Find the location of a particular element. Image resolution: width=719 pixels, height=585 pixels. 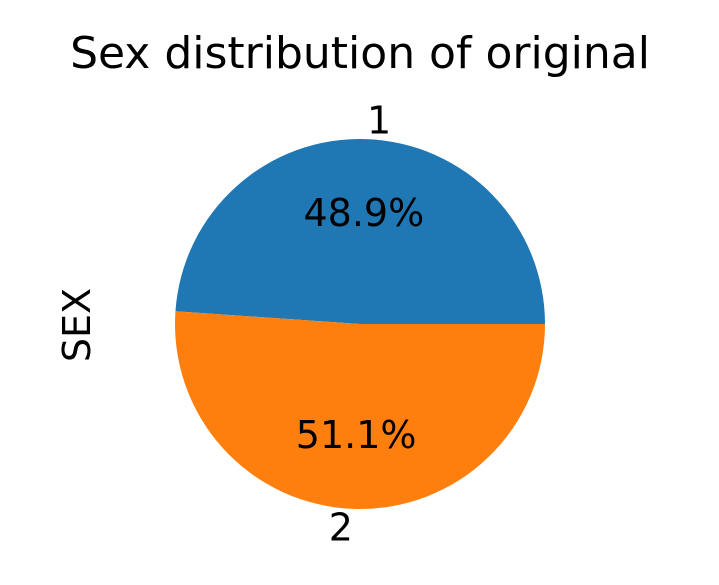

slice-label-1: 1 is located at coordinates (379, 121).